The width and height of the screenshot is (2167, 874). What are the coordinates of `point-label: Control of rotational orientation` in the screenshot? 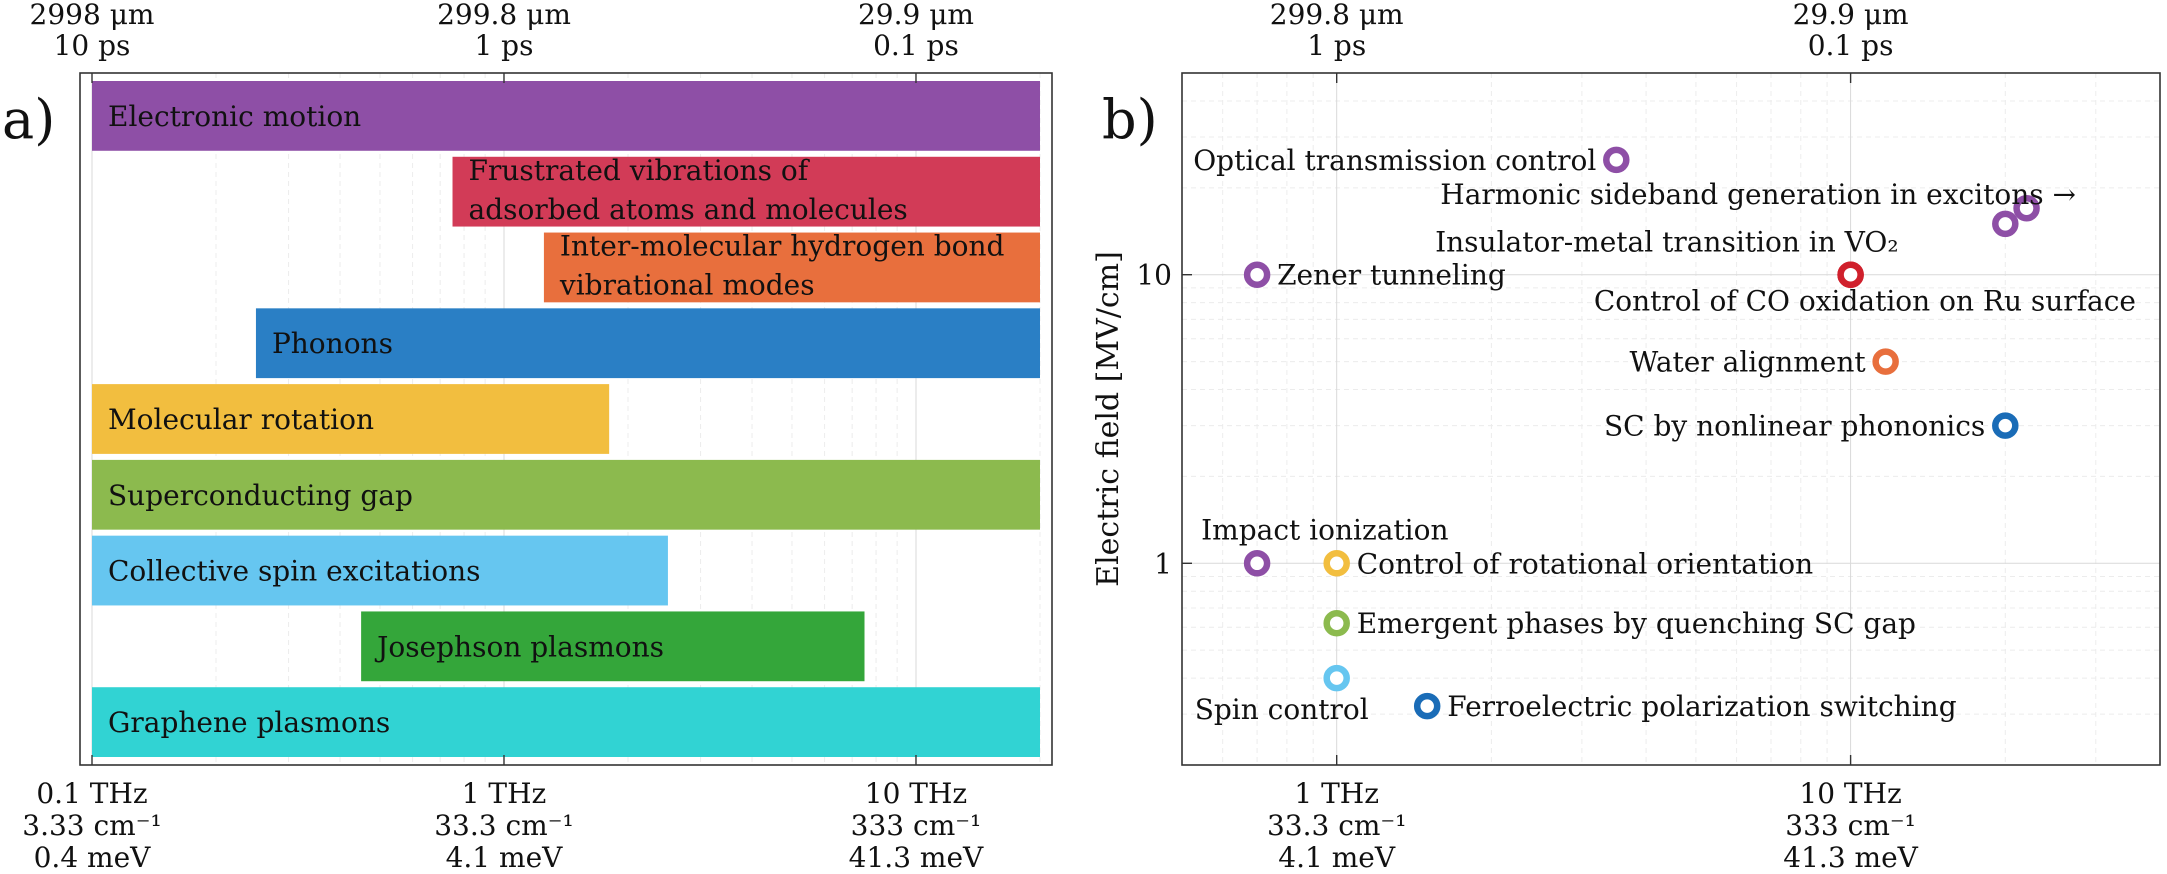 It's located at (1585, 563).